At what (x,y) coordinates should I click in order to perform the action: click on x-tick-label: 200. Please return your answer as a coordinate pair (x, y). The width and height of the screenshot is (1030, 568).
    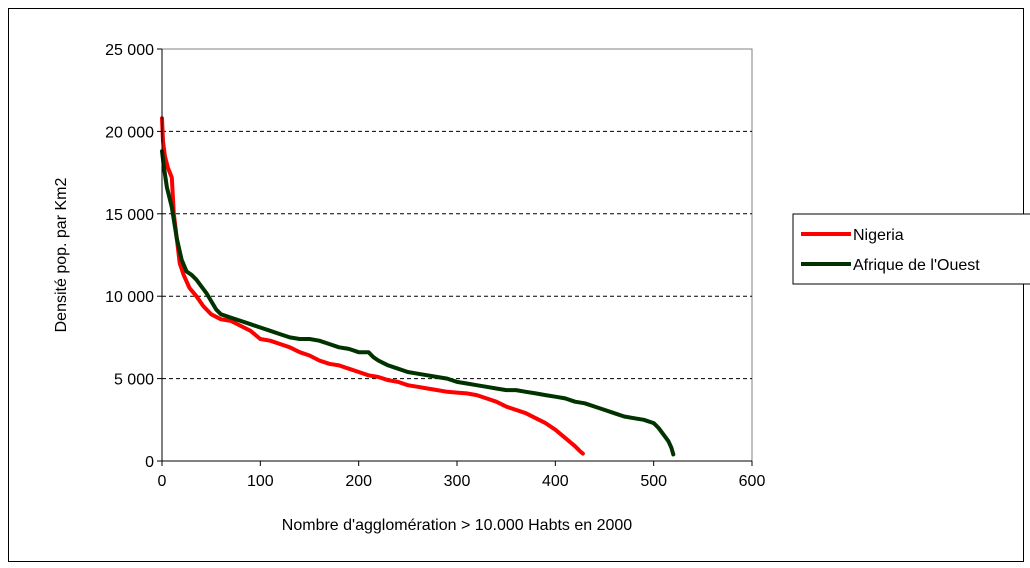
    Looking at the image, I should click on (358, 481).